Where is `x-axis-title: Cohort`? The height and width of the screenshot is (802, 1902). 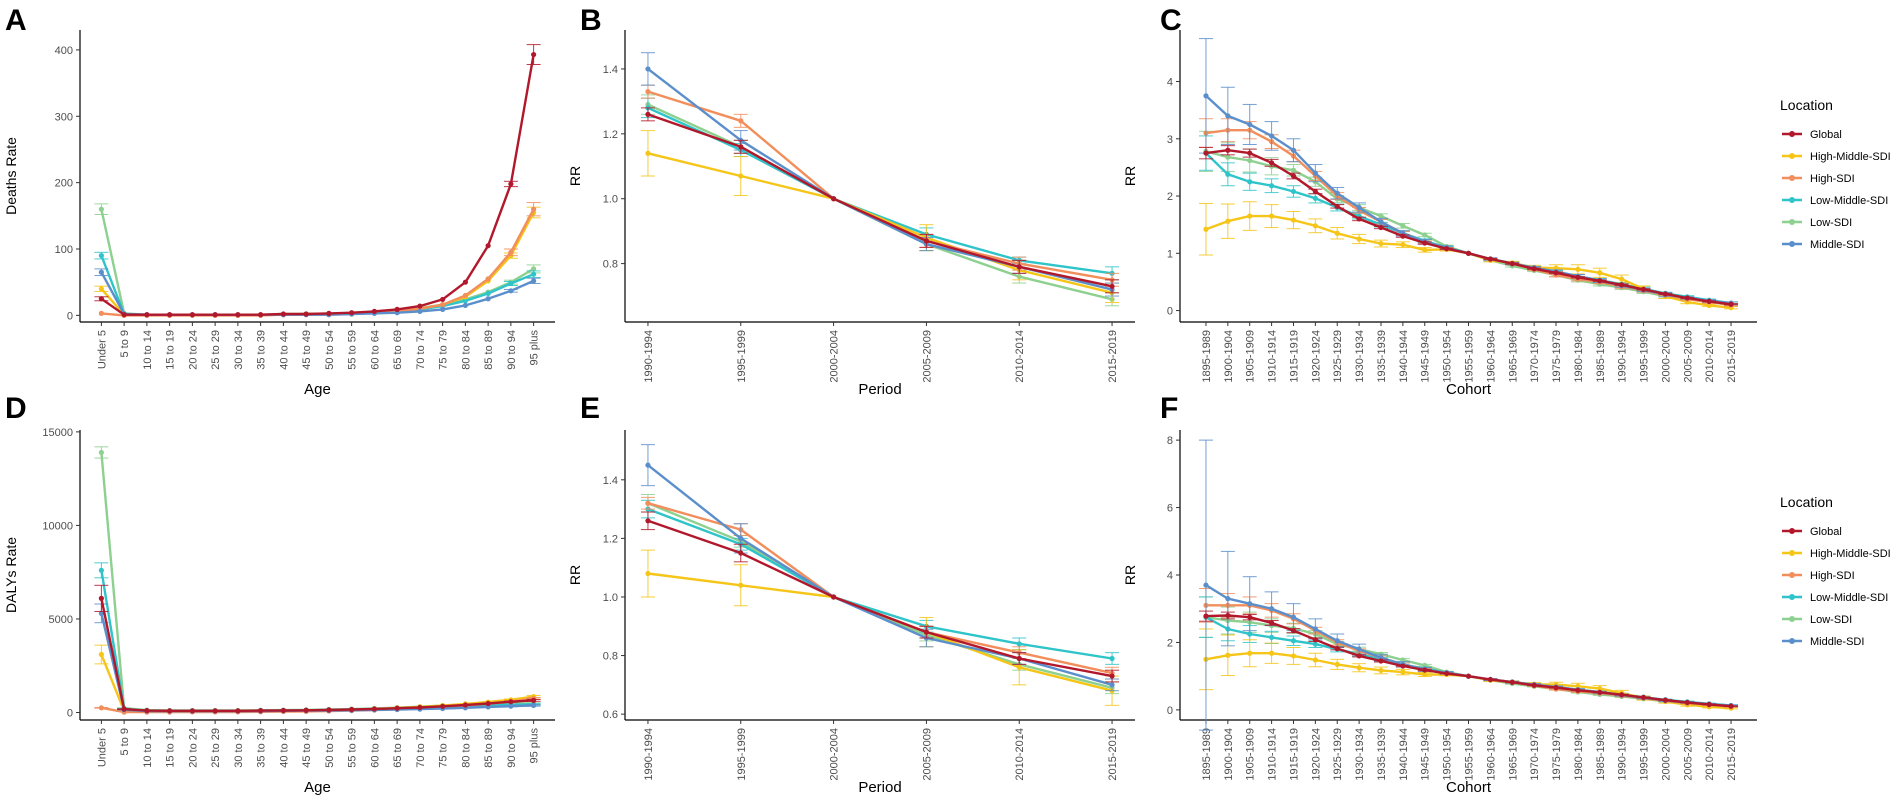
x-axis-title: Cohort is located at coordinates (1469, 787).